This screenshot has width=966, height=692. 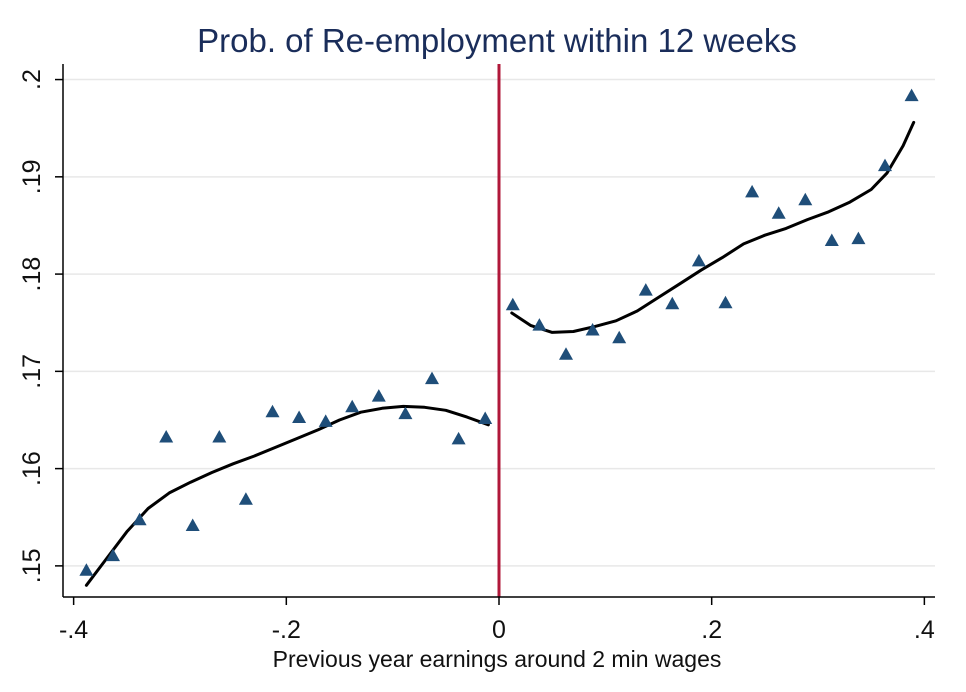 I want to click on fit-line-right, so click(x=713, y=227).